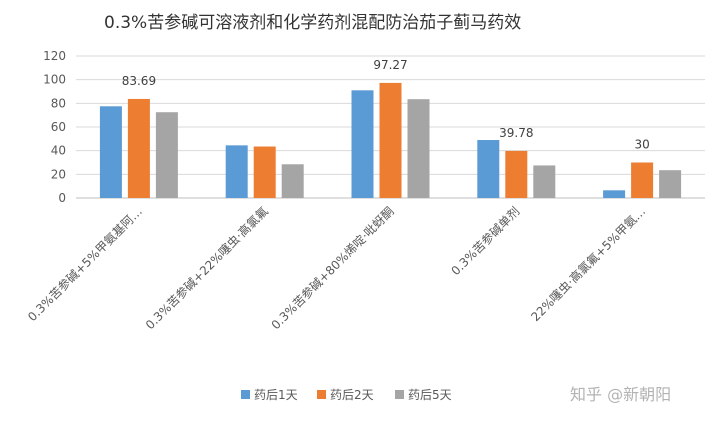 This screenshot has width=725, height=424. What do you see at coordinates (352, 395) in the screenshot?
I see `legend-label: 药后2天` at bounding box center [352, 395].